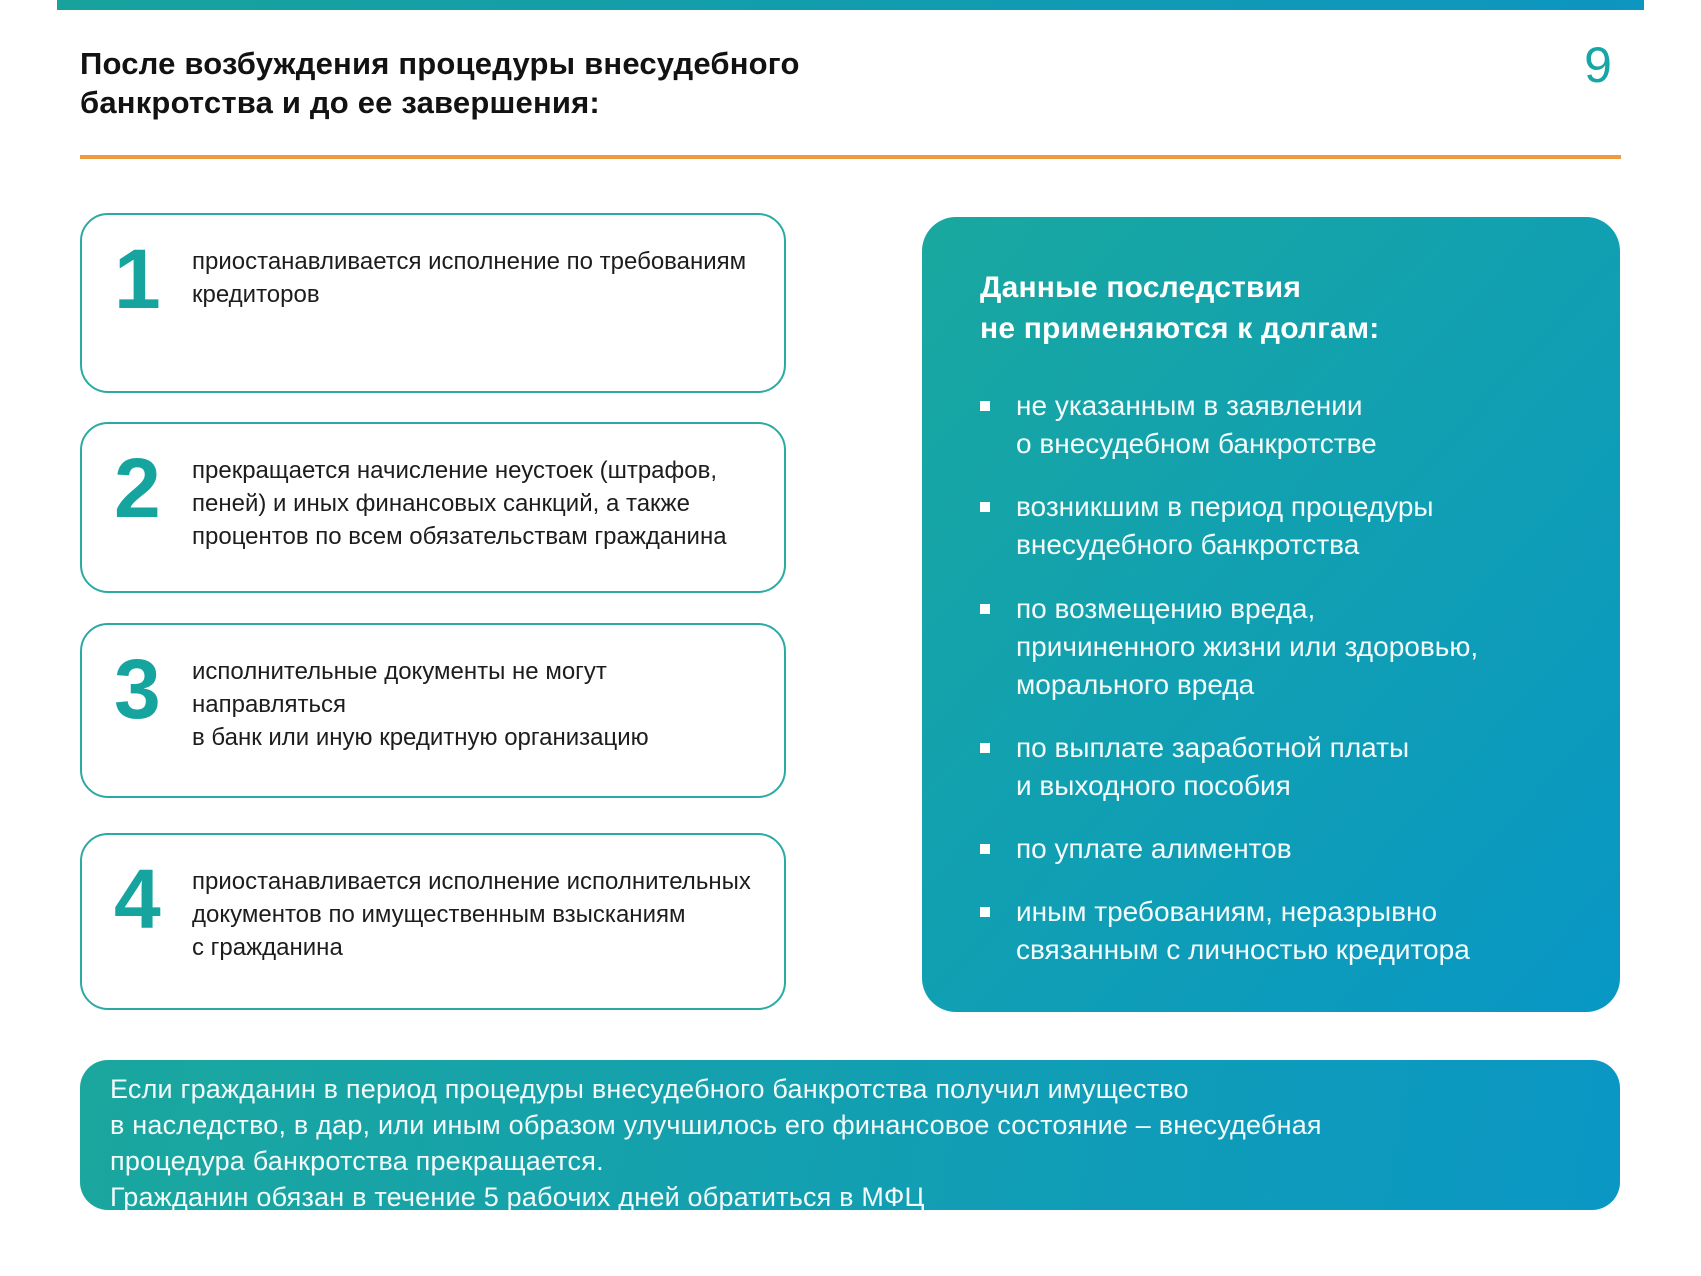 The height and width of the screenshot is (1276, 1701). What do you see at coordinates (137, 488) in the screenshot?
I see `consequence-number: 2` at bounding box center [137, 488].